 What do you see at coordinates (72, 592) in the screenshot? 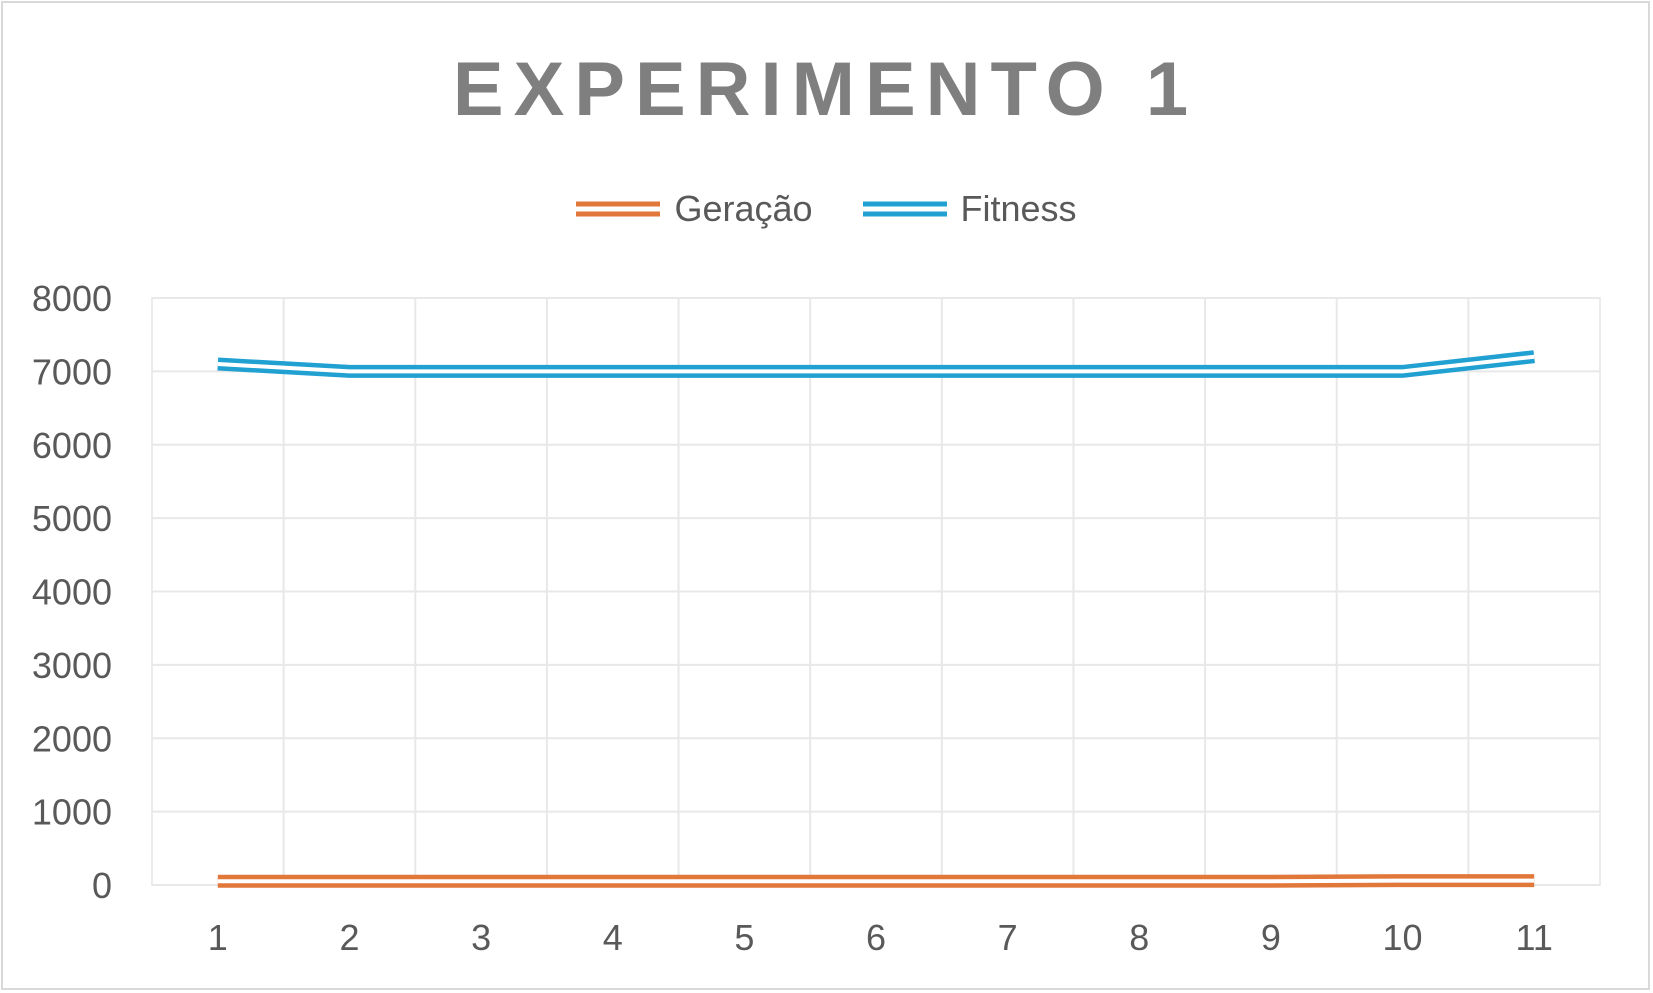
I see `y-tick-label: 4000` at bounding box center [72, 592].